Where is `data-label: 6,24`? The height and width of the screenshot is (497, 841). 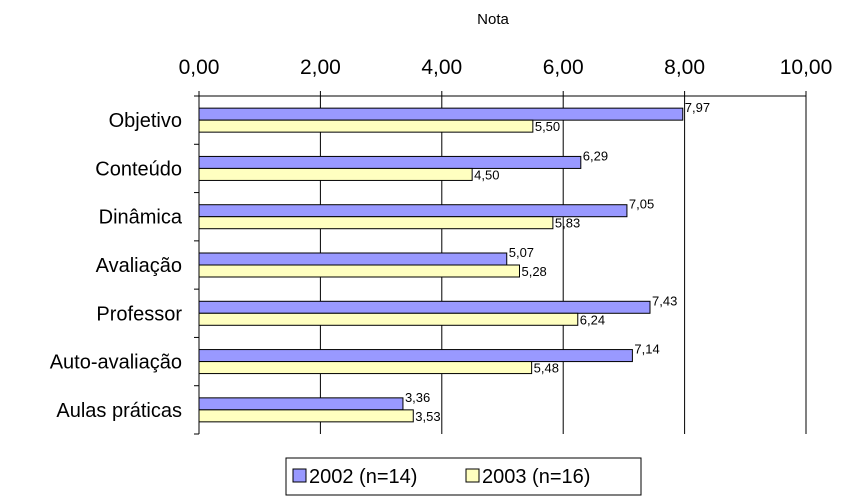
data-label: 6,24 is located at coordinates (592, 319).